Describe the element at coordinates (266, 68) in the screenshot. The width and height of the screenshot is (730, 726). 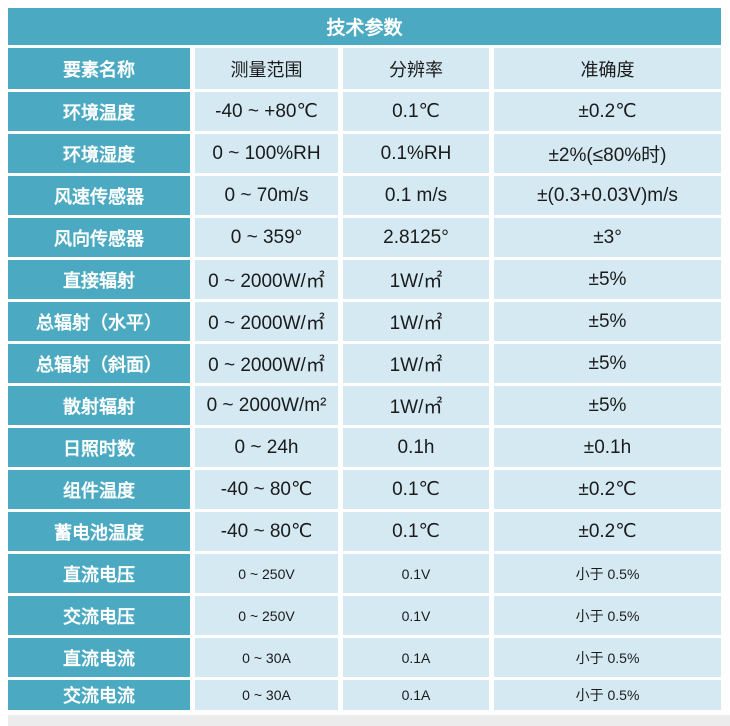
I see `header-col-range: 测量范围` at that location.